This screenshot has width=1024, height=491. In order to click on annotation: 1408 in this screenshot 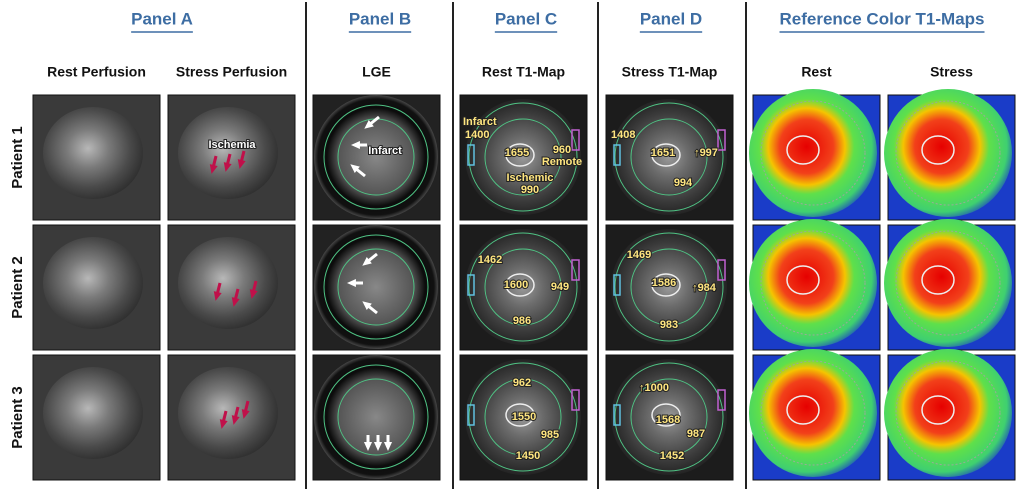, I will do `click(623, 135)`.